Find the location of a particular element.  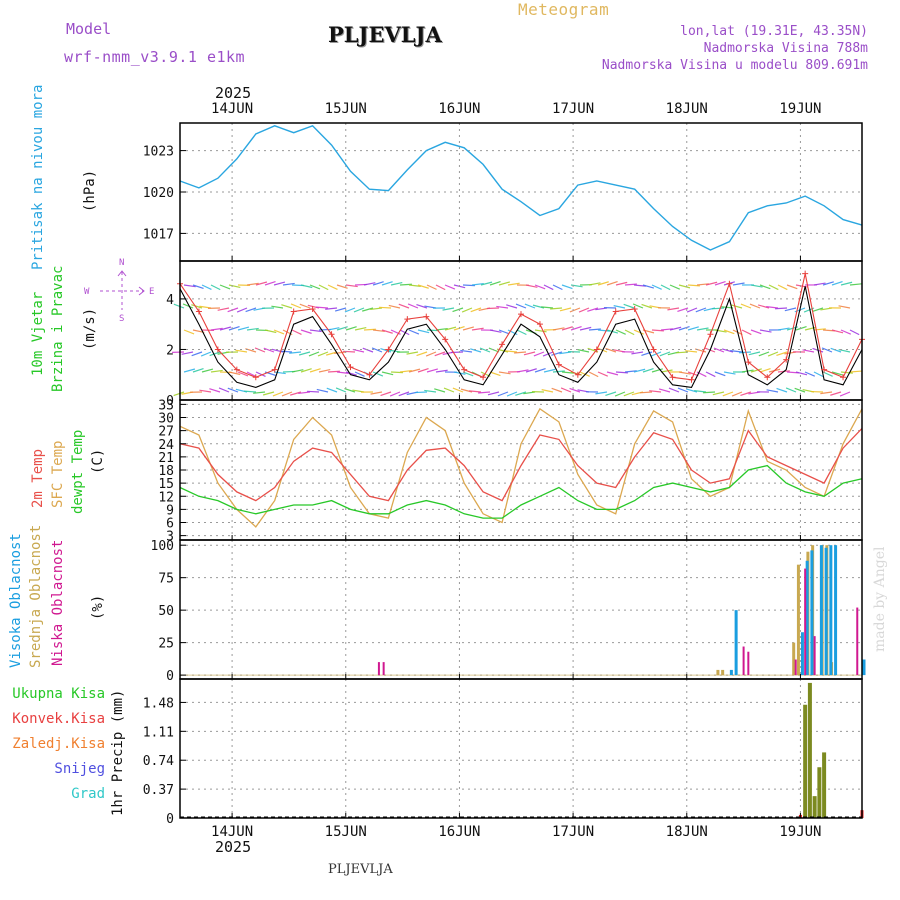

xtick-top-3: 17JUN is located at coordinates (573, 109).